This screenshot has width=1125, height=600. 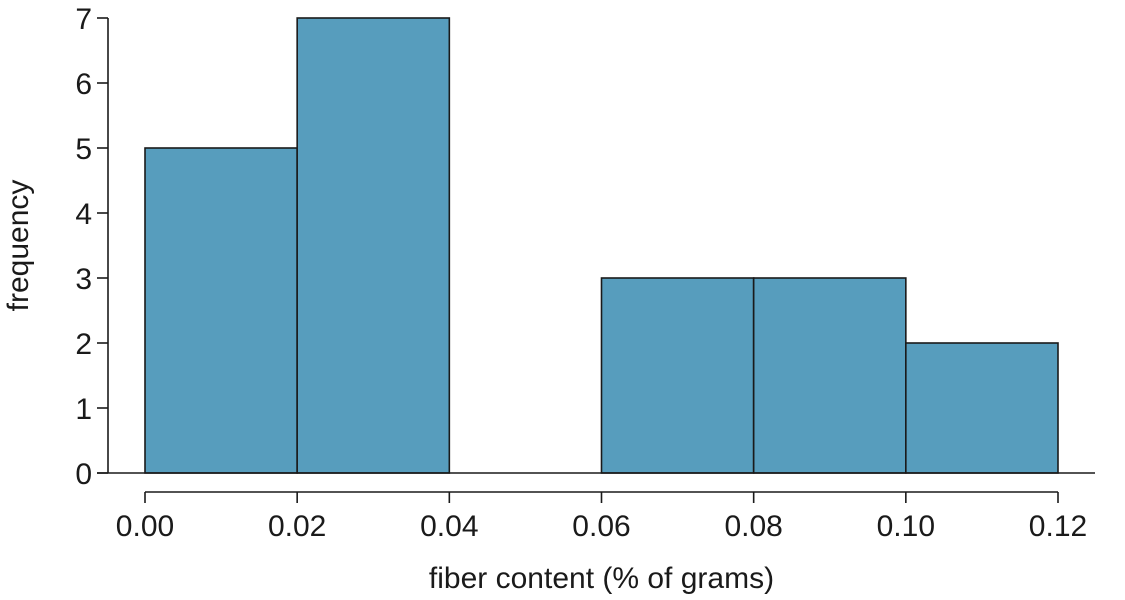 What do you see at coordinates (83, 19) in the screenshot?
I see `y-tick-label: 7` at bounding box center [83, 19].